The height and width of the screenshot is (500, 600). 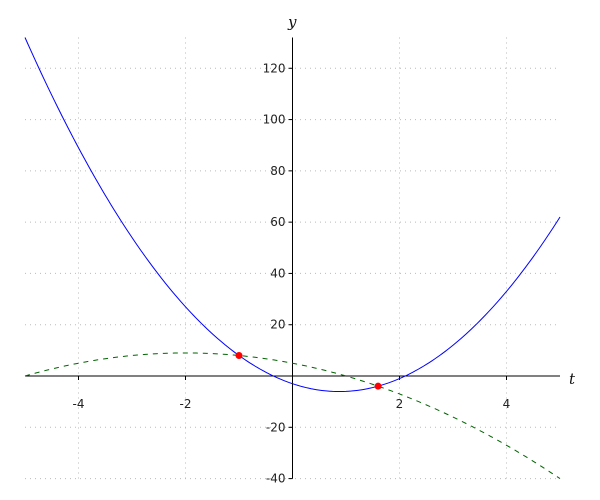 What do you see at coordinates (400, 404) in the screenshot?
I see `x-tick-label: 2` at bounding box center [400, 404].